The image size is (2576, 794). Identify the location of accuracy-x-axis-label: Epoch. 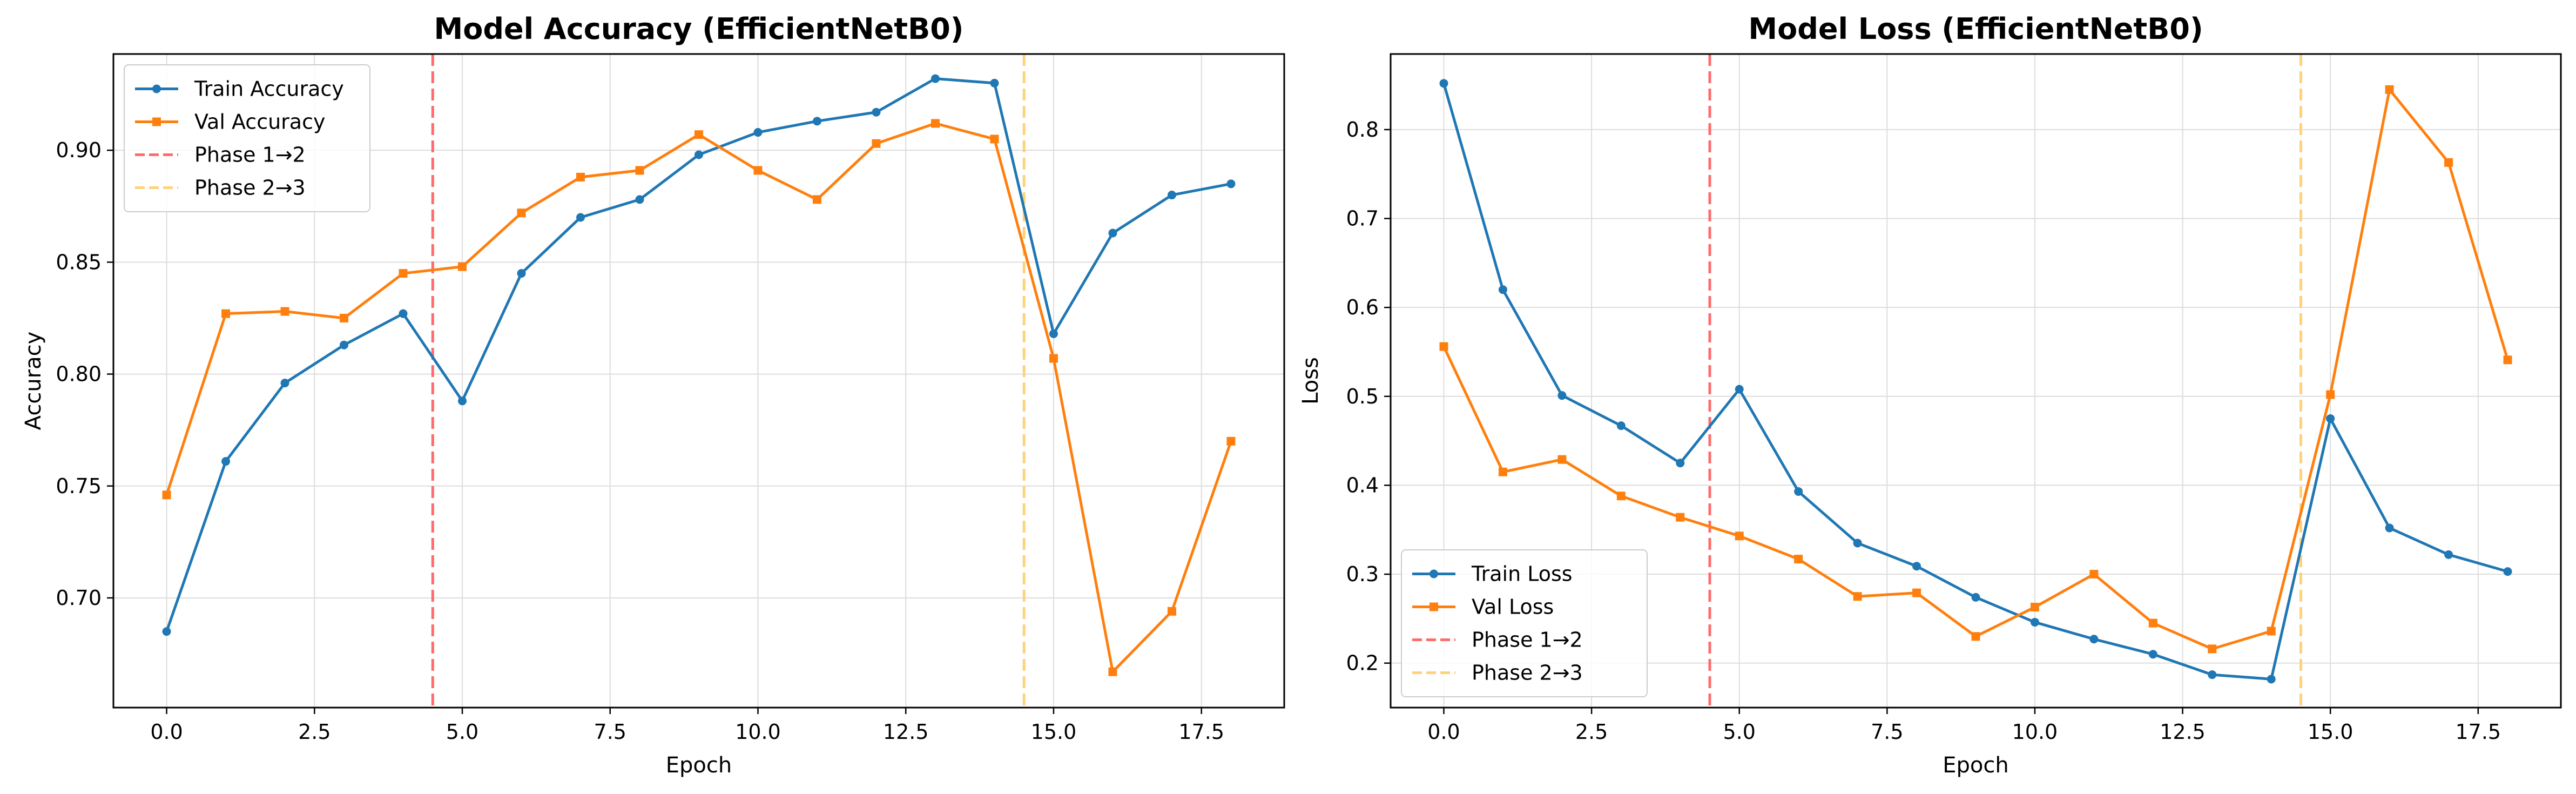
(699, 765).